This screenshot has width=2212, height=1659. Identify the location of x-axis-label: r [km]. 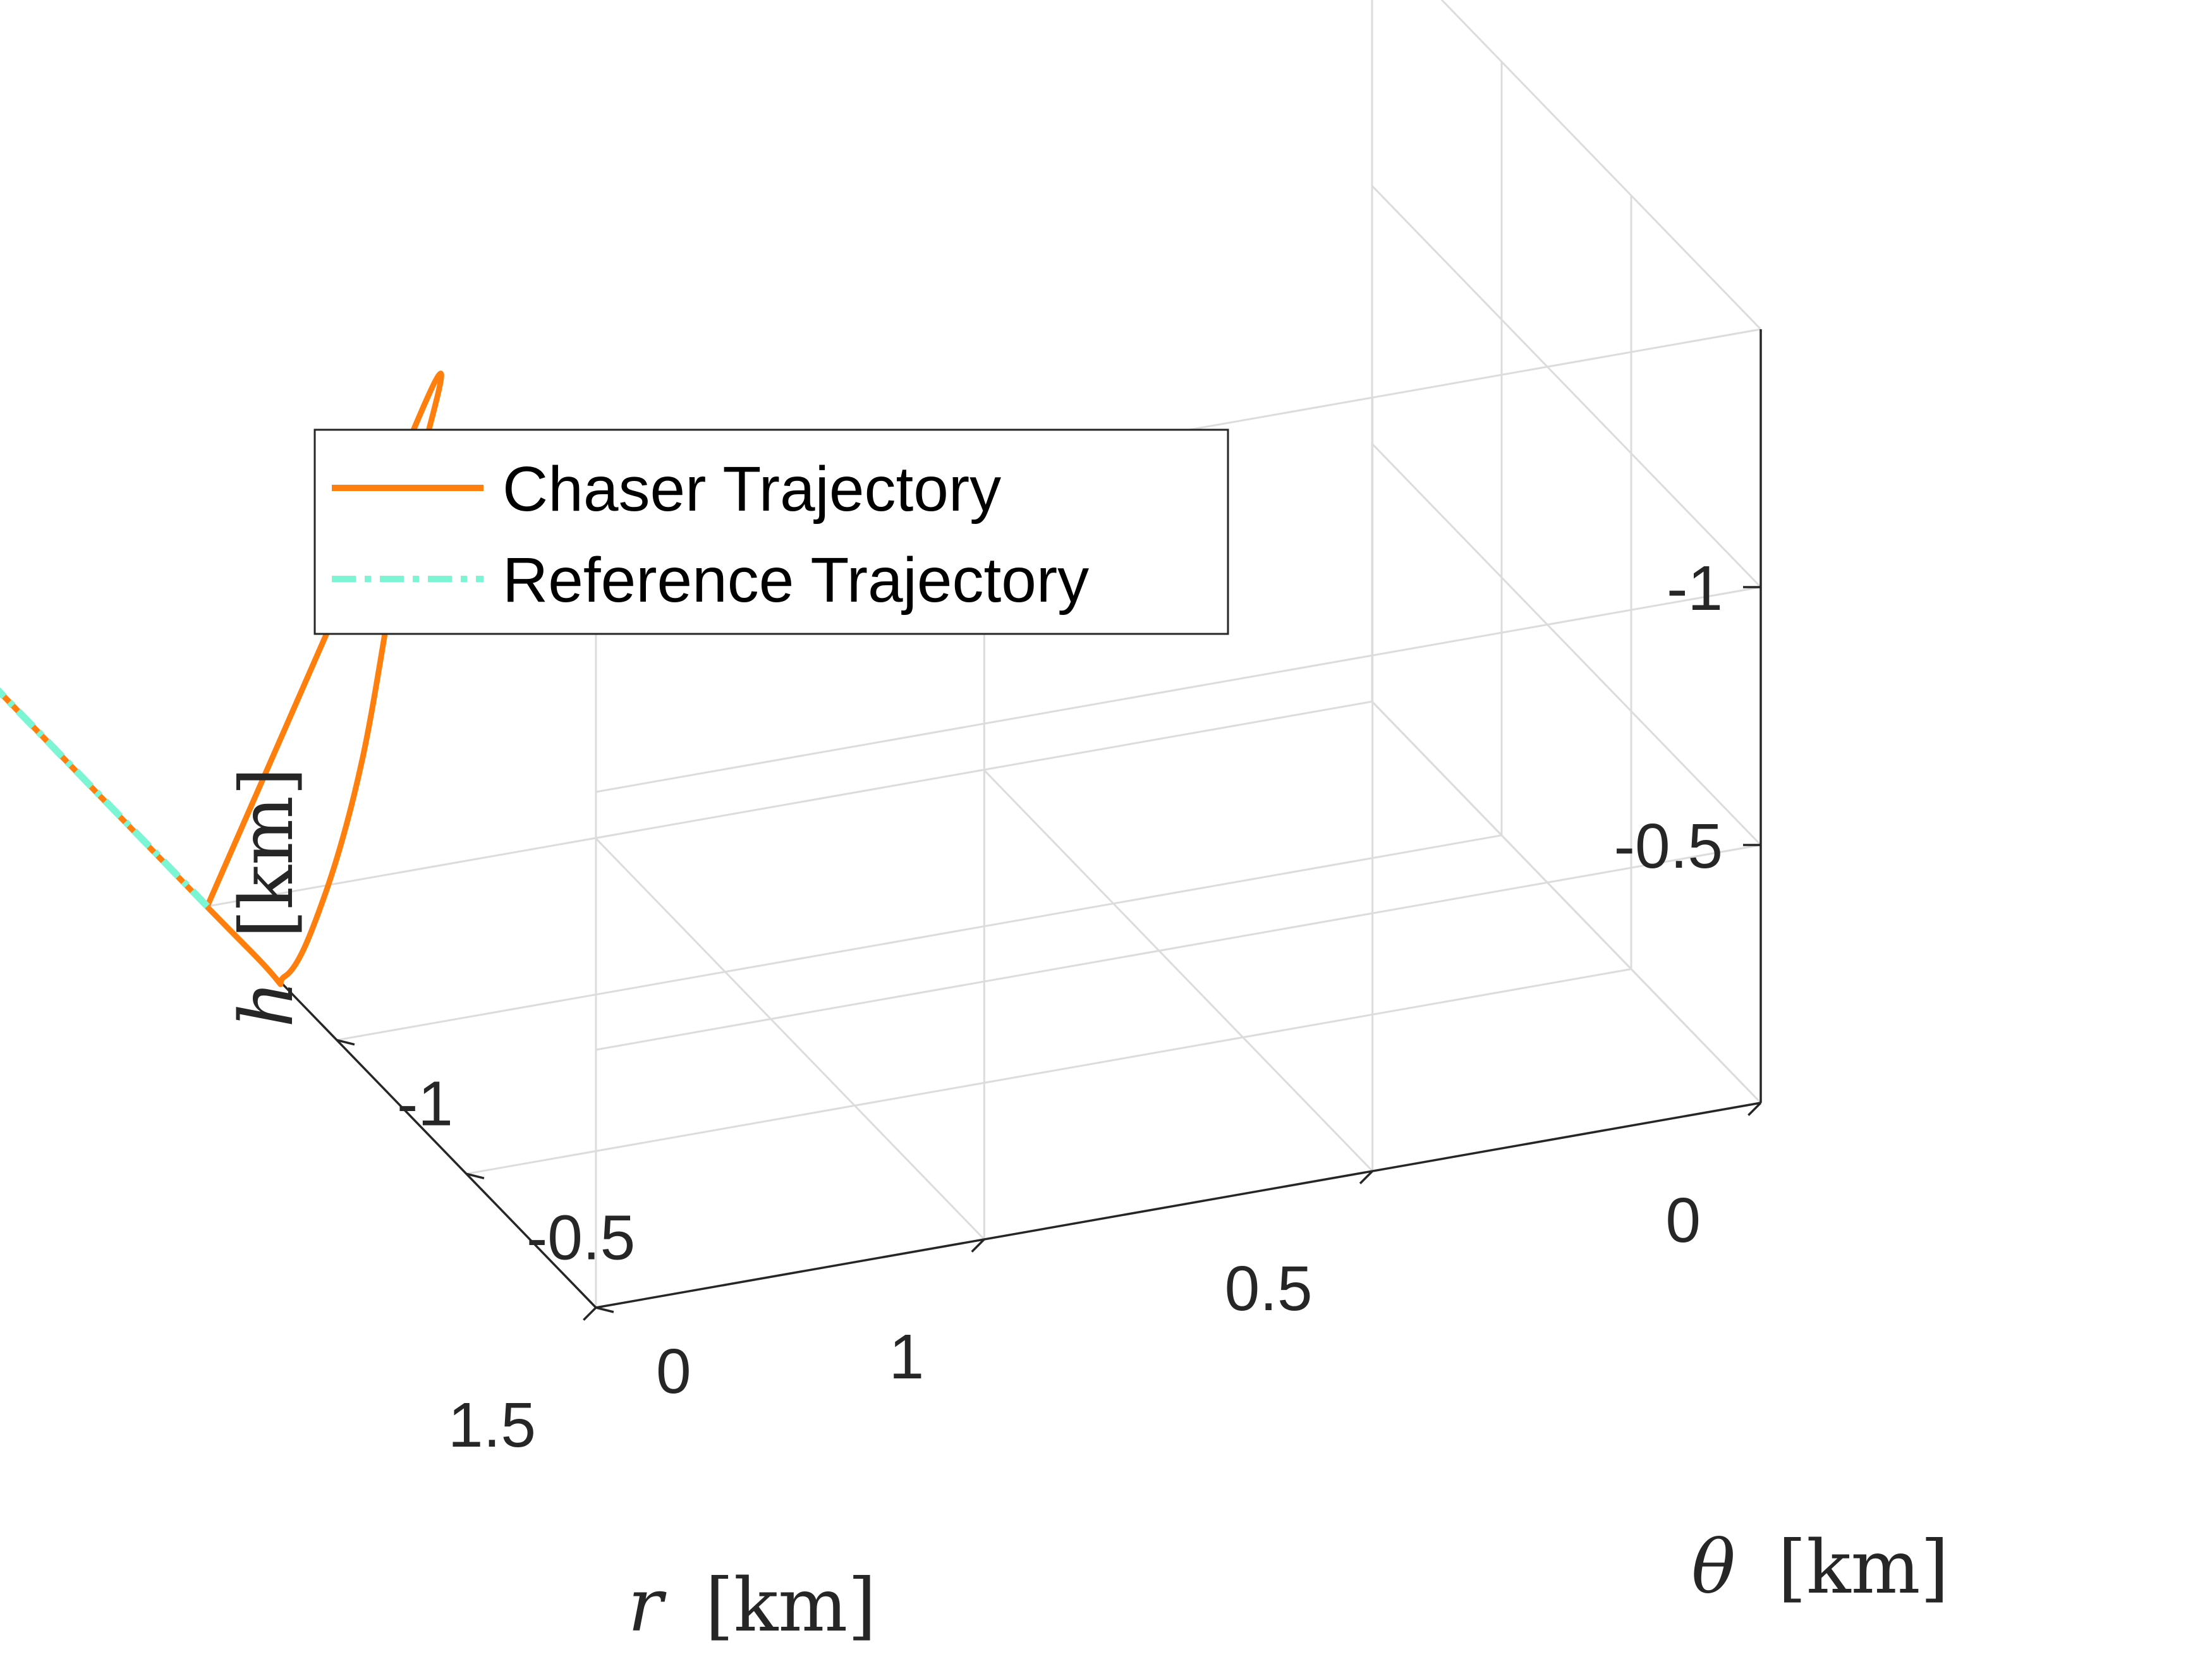
(752, 1605).